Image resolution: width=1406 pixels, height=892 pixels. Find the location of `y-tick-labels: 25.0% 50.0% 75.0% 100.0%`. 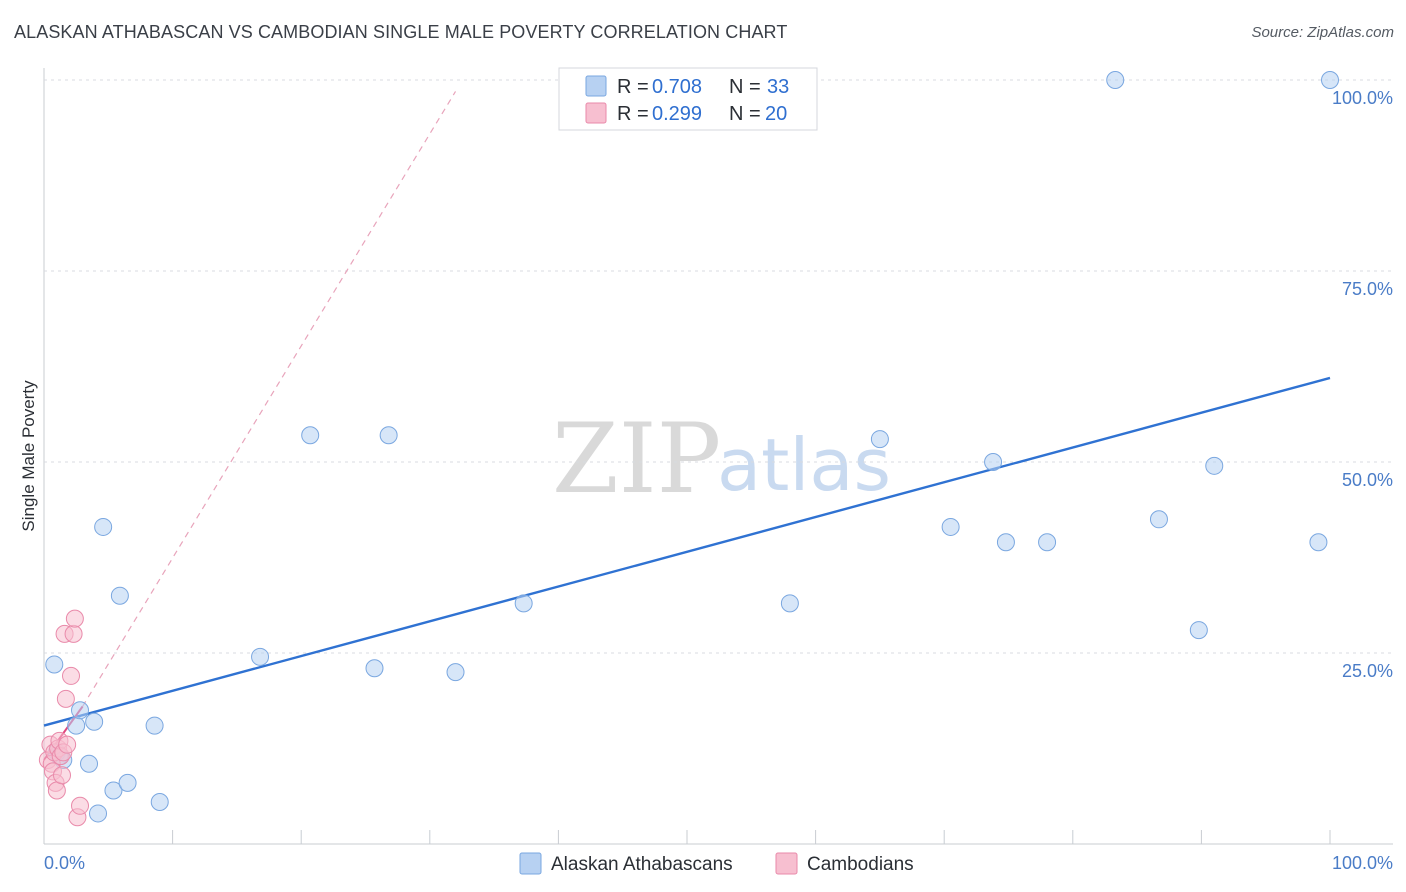

y-tick-labels: 25.0% 50.0% 75.0% 100.0% is located at coordinates (1362, 384).